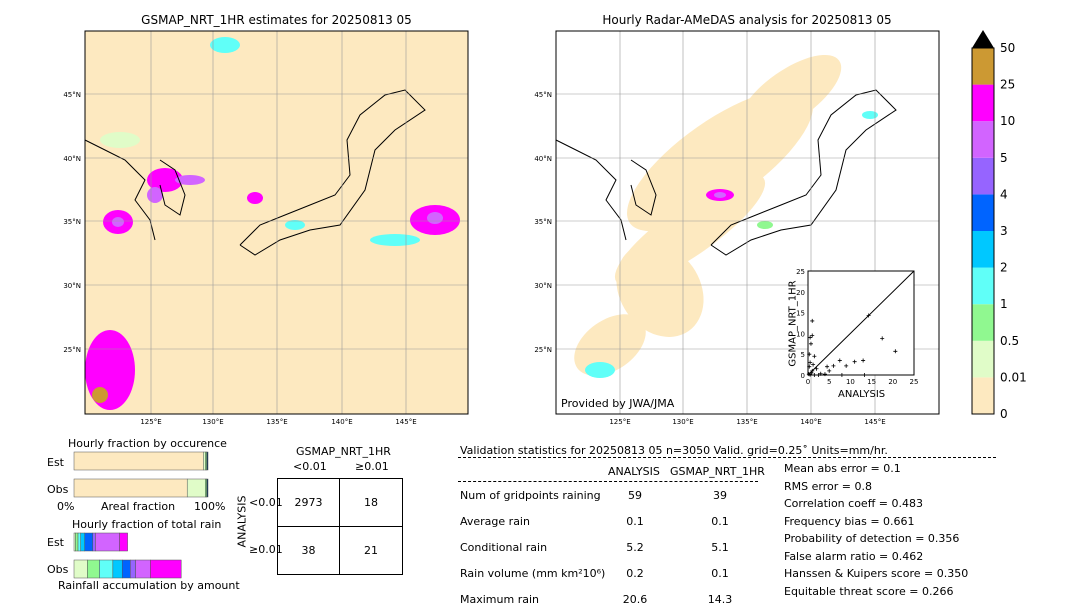 This screenshot has width=1080, height=612. Describe the element at coordinates (727, 457) in the screenshot. I see `divider` at that location.